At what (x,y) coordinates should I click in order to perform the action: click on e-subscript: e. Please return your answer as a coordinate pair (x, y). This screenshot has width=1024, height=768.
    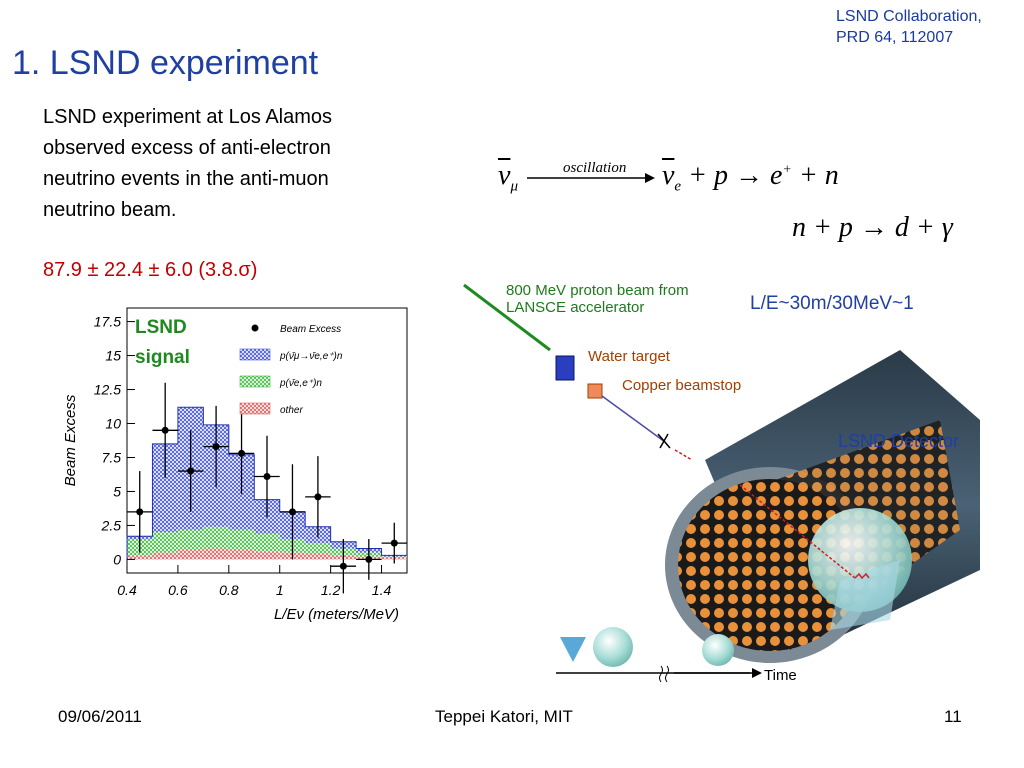
    Looking at the image, I should click on (678, 186).